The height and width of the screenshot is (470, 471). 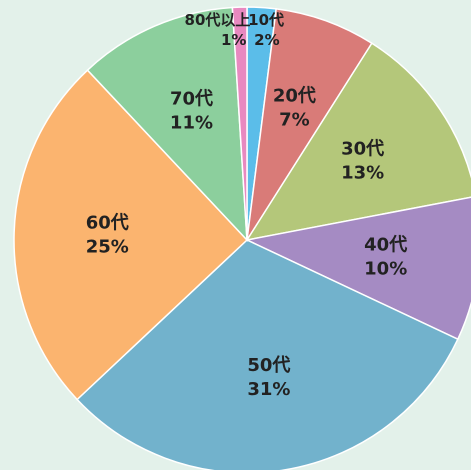 What do you see at coordinates (191, 99) in the screenshot?
I see `slice-label: 70代` at bounding box center [191, 99].